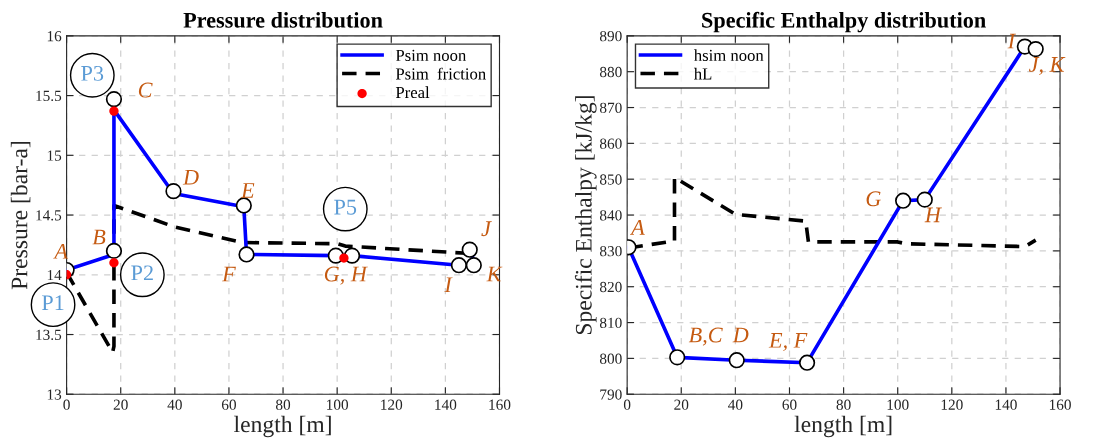 This screenshot has width=1110, height=448. Describe the element at coordinates (610, 358) in the screenshot. I see `y-tick-label: 800` at that location.